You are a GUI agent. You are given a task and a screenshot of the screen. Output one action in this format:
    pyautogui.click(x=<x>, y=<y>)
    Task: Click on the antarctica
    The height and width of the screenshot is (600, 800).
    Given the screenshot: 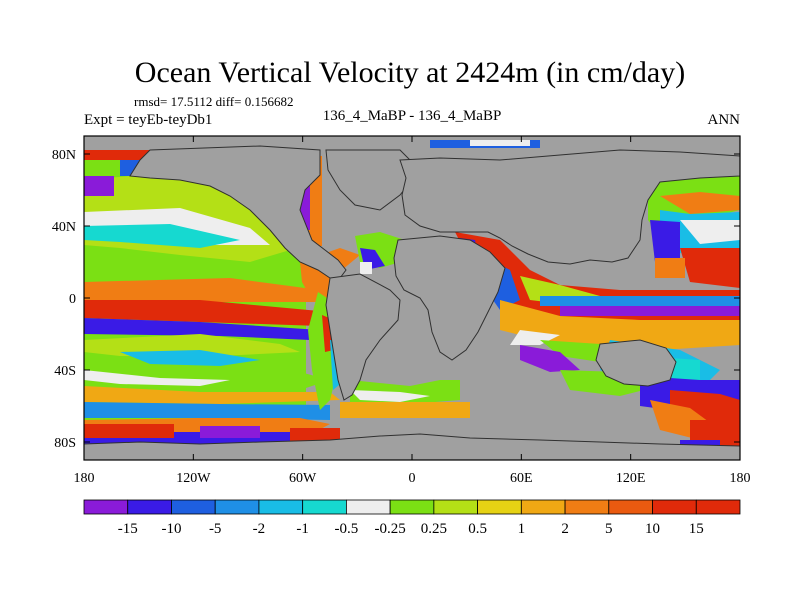 What is the action you would take?
    pyautogui.click(x=412, y=446)
    